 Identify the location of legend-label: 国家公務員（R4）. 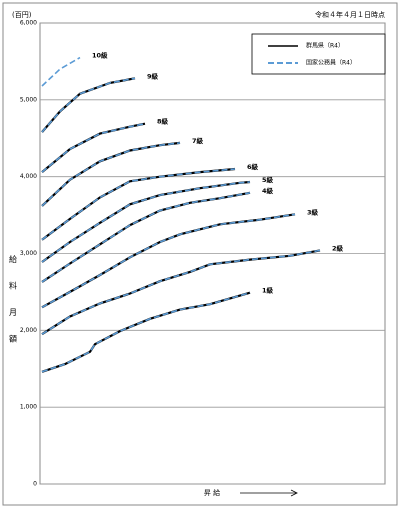
(331, 63).